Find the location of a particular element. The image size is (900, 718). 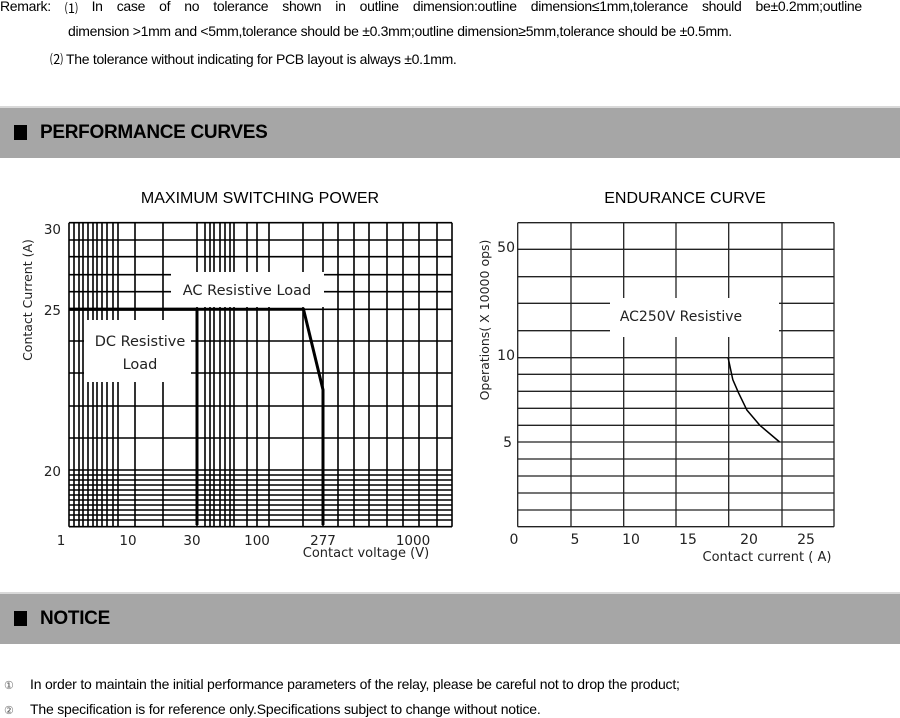

chart-title: ENDURANCE CURVE is located at coordinates (685, 198).